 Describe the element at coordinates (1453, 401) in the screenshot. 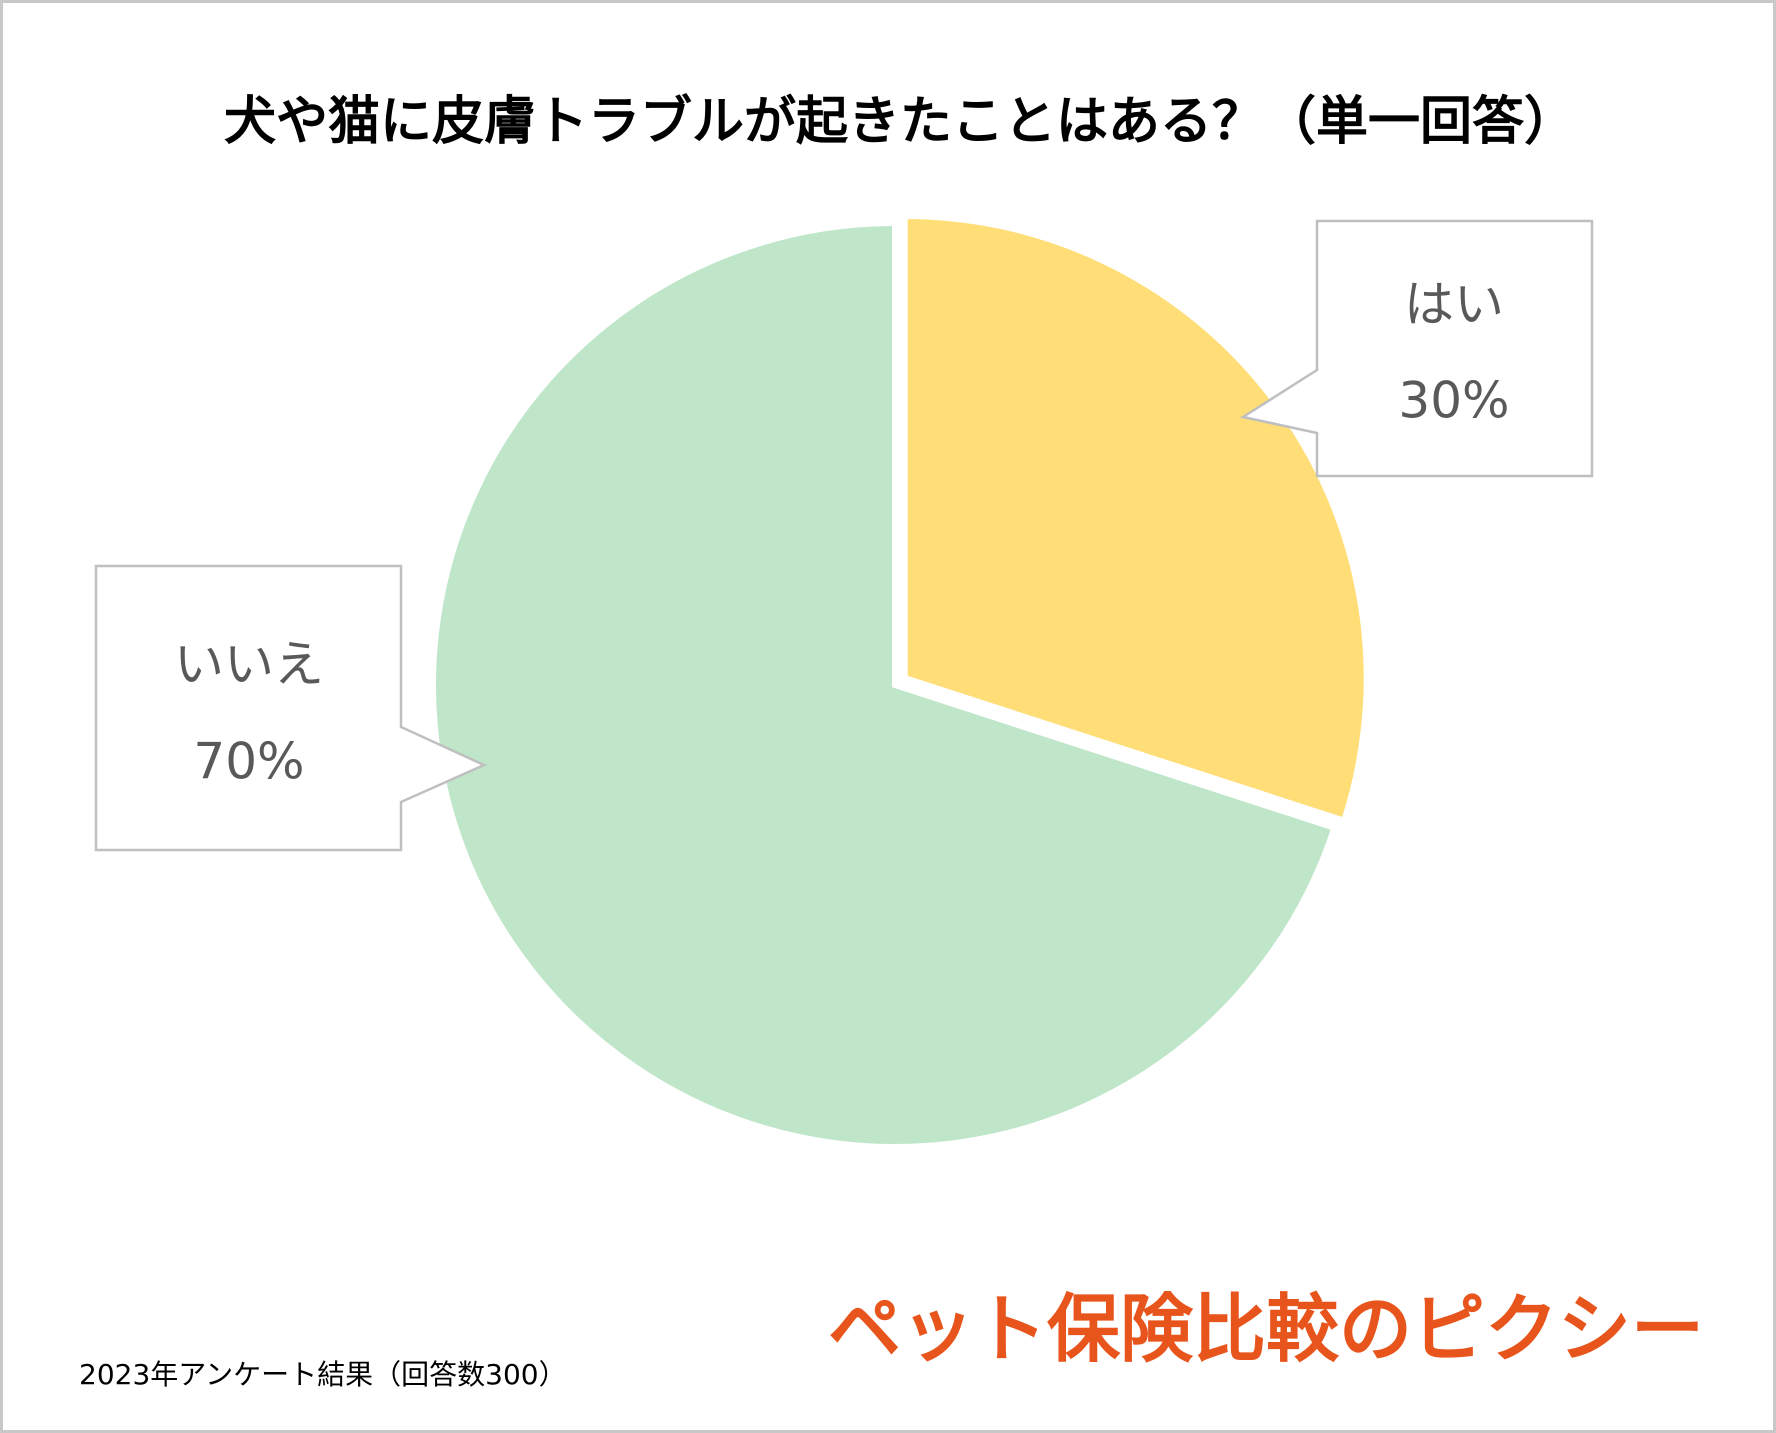

I see `data-label-value: 30%` at that location.